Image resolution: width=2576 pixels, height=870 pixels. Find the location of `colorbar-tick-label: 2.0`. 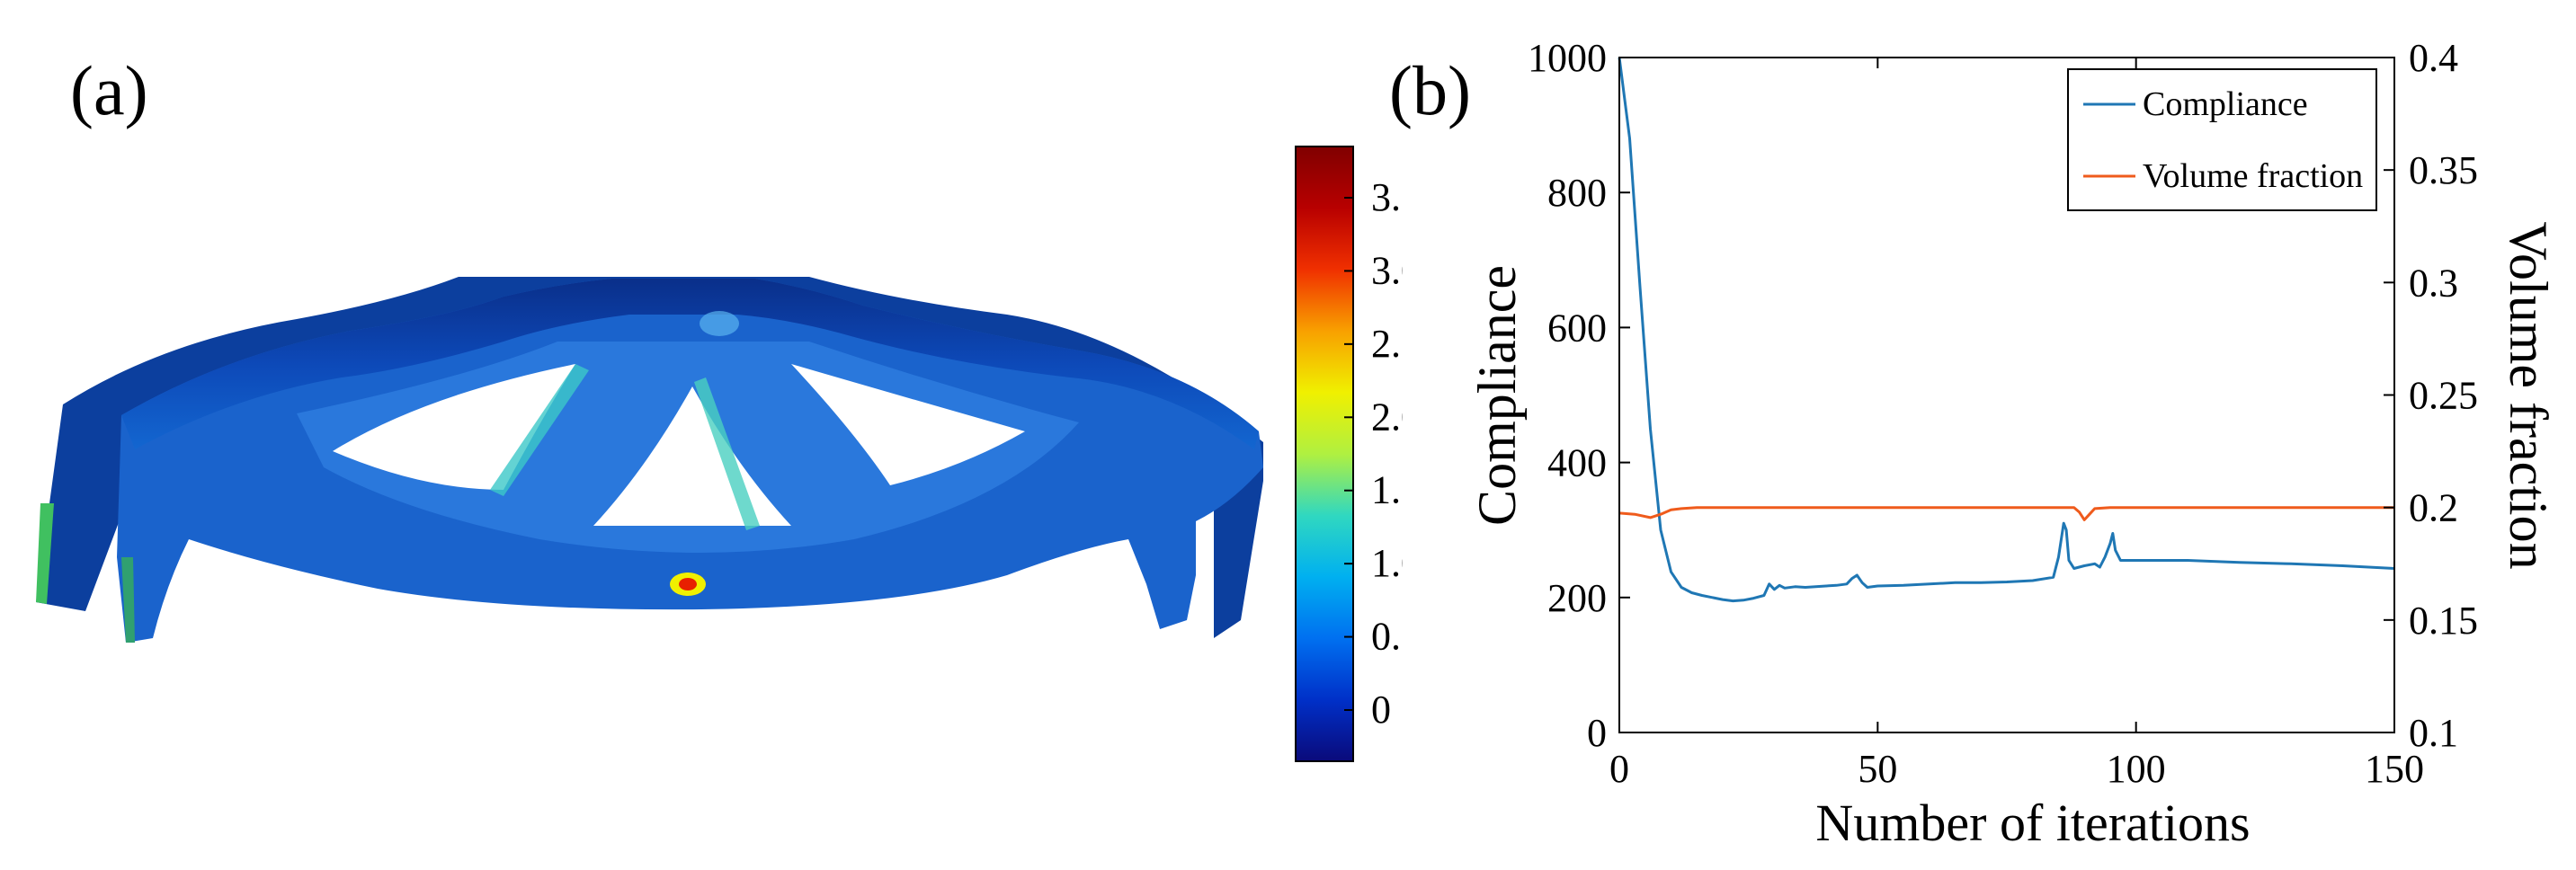

colorbar-tick-label: 2.0 is located at coordinates (1387, 417).